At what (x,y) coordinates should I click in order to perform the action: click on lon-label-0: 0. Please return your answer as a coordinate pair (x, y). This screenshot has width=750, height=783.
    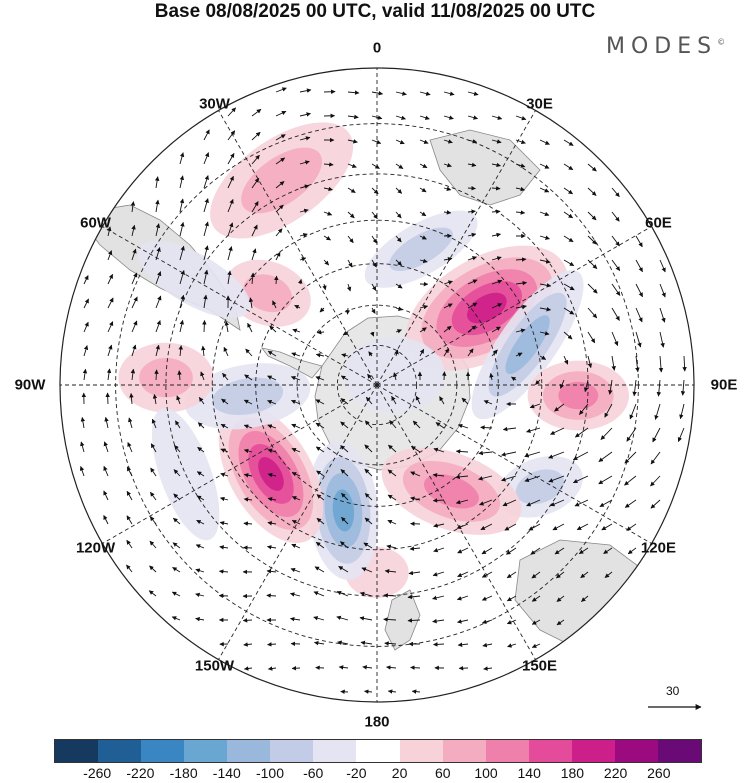
    Looking at the image, I should click on (377, 48).